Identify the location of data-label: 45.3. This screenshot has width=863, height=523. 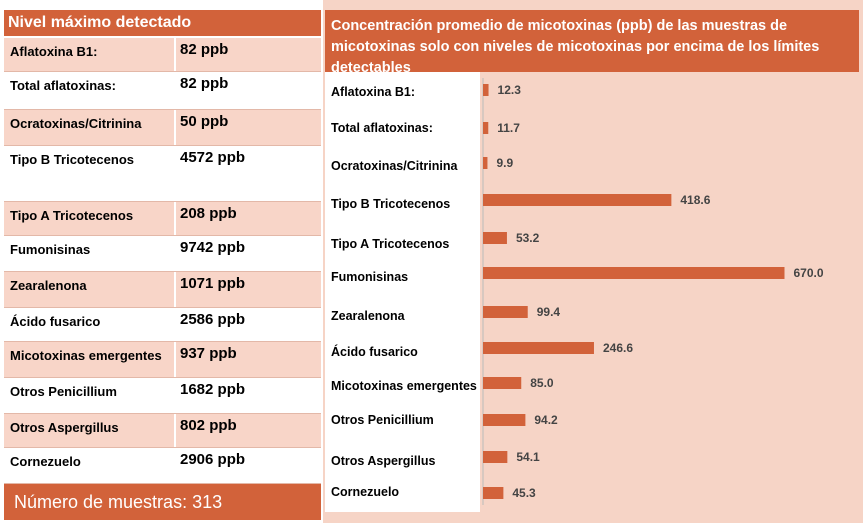
(524, 493).